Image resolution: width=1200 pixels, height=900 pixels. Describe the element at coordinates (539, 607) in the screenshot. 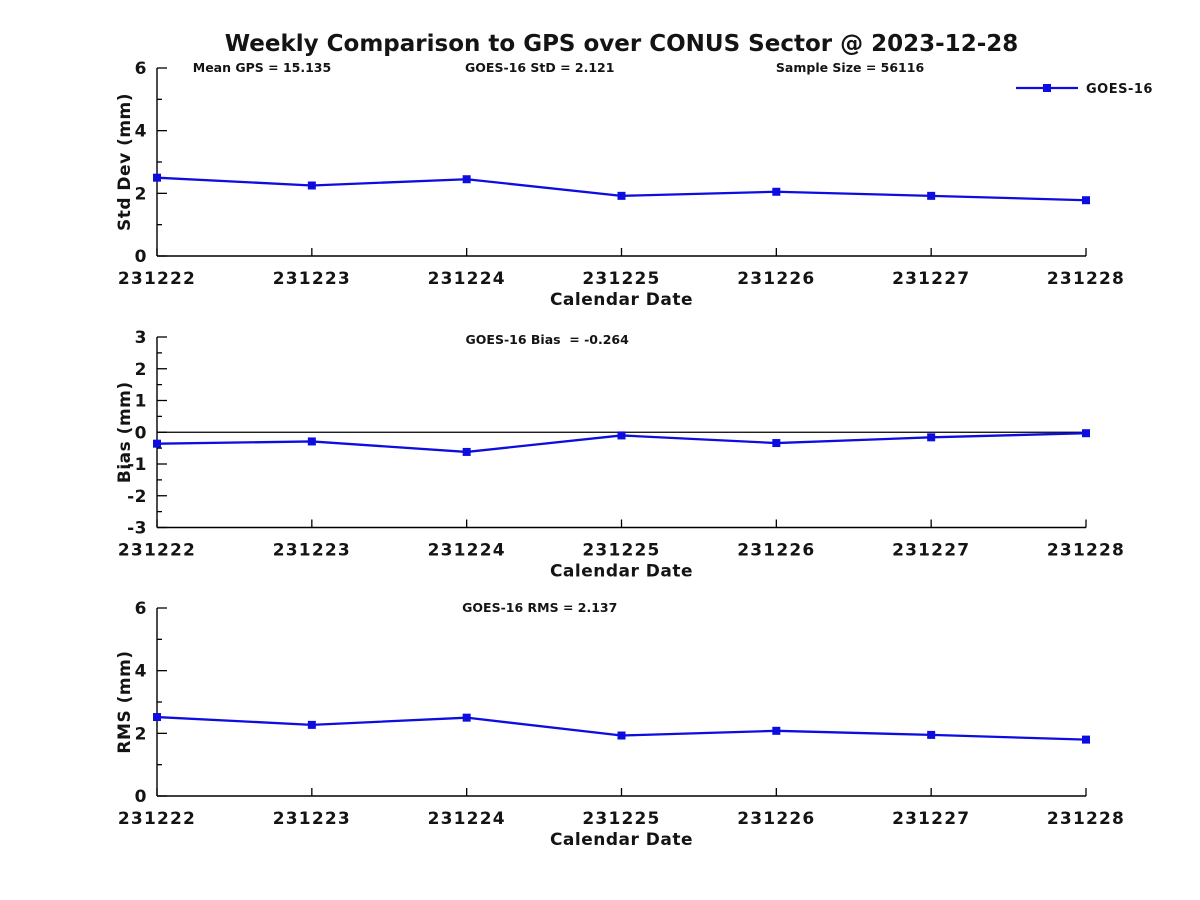

I see `rms-annotation: GOES-16 RMS = 2.137` at that location.